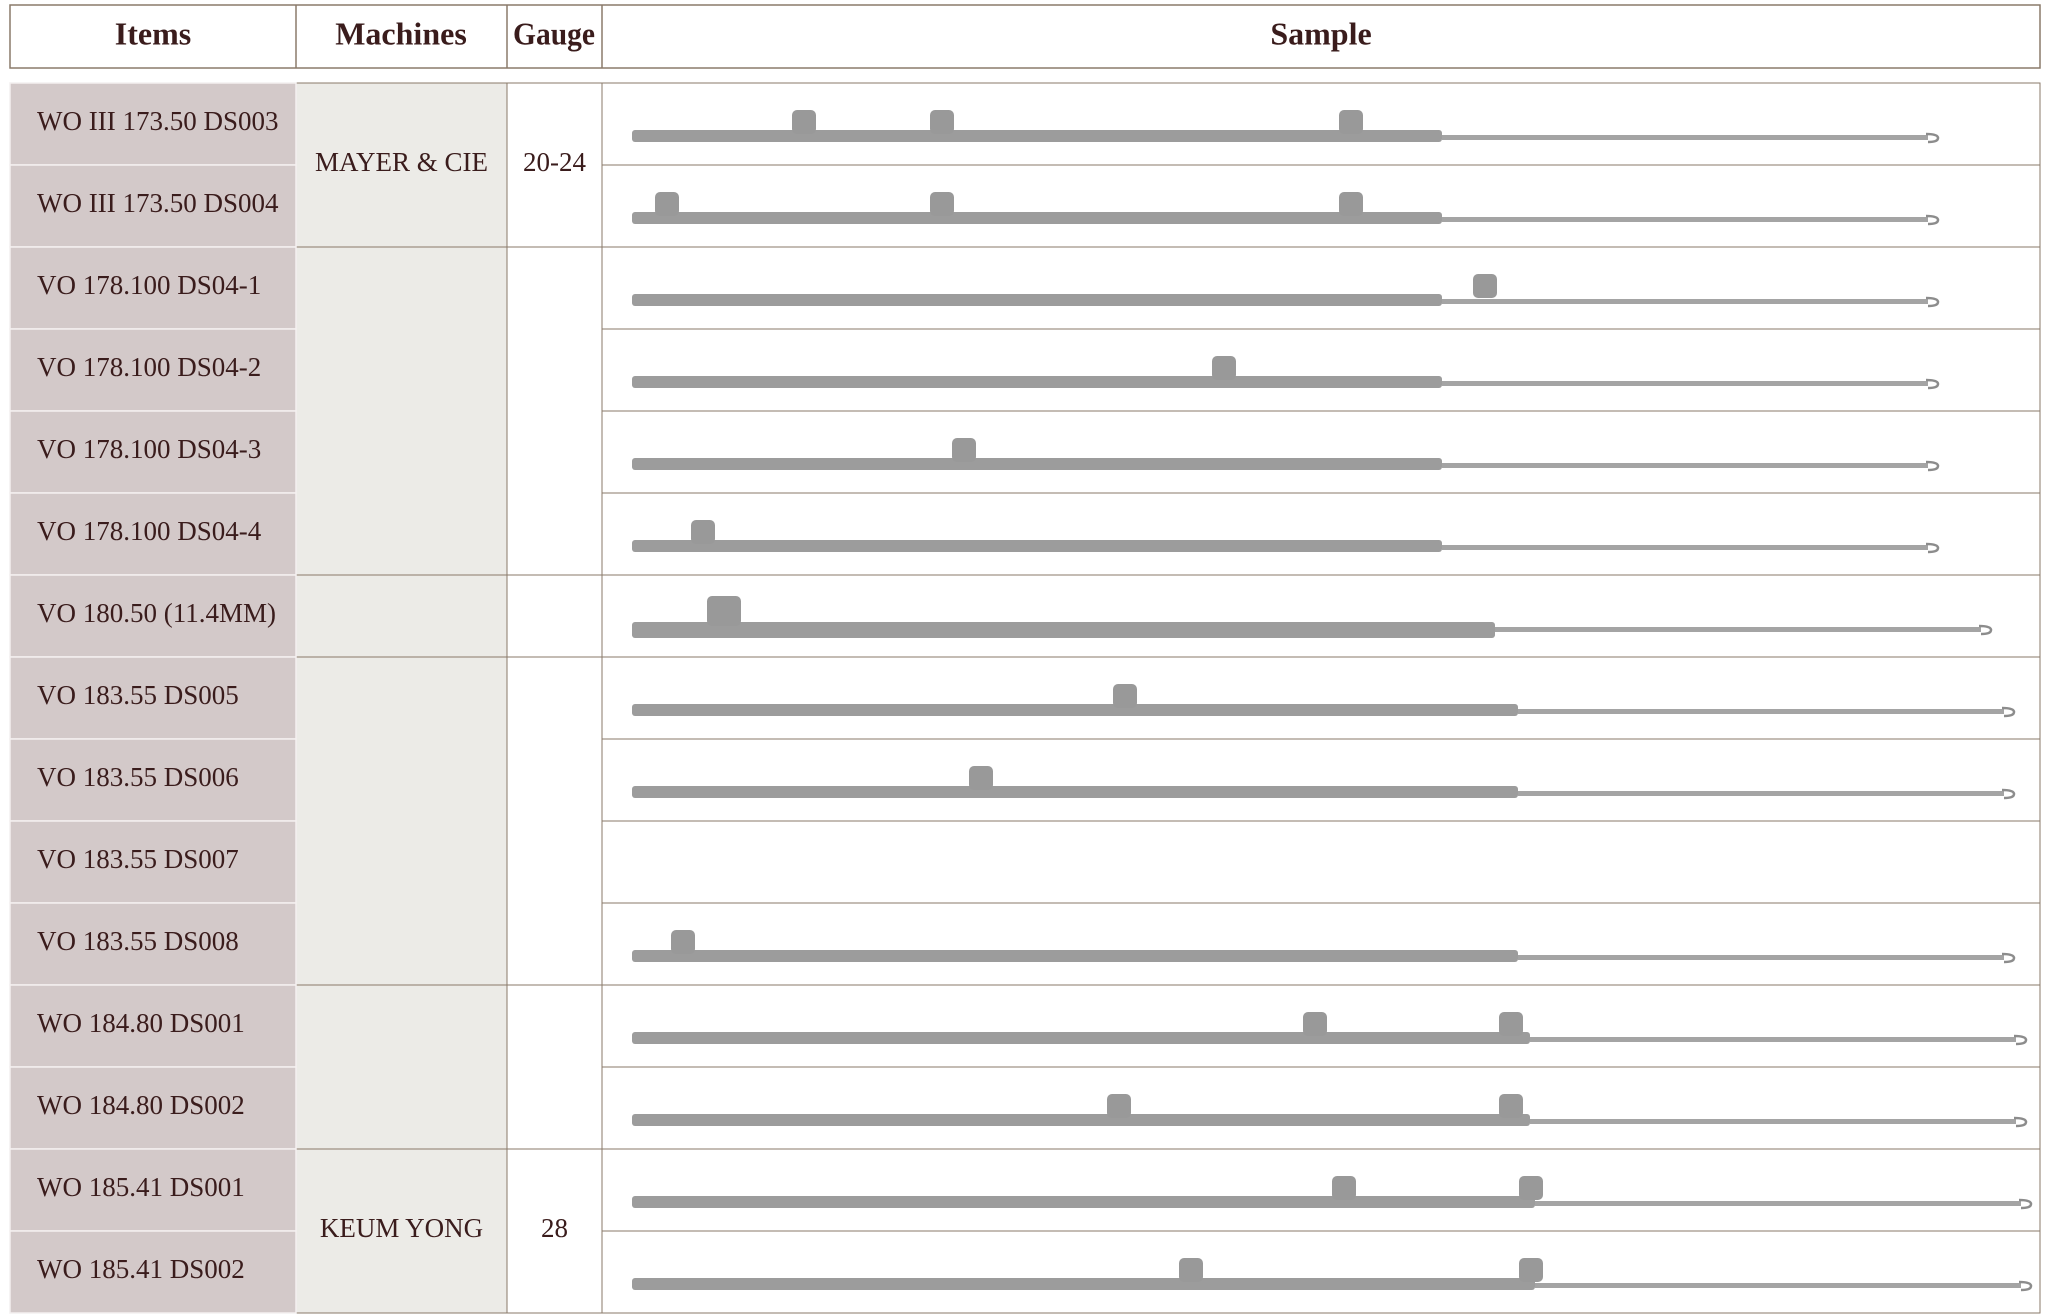 Image resolution: width=2047 pixels, height=1315 pixels. What do you see at coordinates (141, 1023) in the screenshot?
I see `item-name: WO 184.80 DS001` at bounding box center [141, 1023].